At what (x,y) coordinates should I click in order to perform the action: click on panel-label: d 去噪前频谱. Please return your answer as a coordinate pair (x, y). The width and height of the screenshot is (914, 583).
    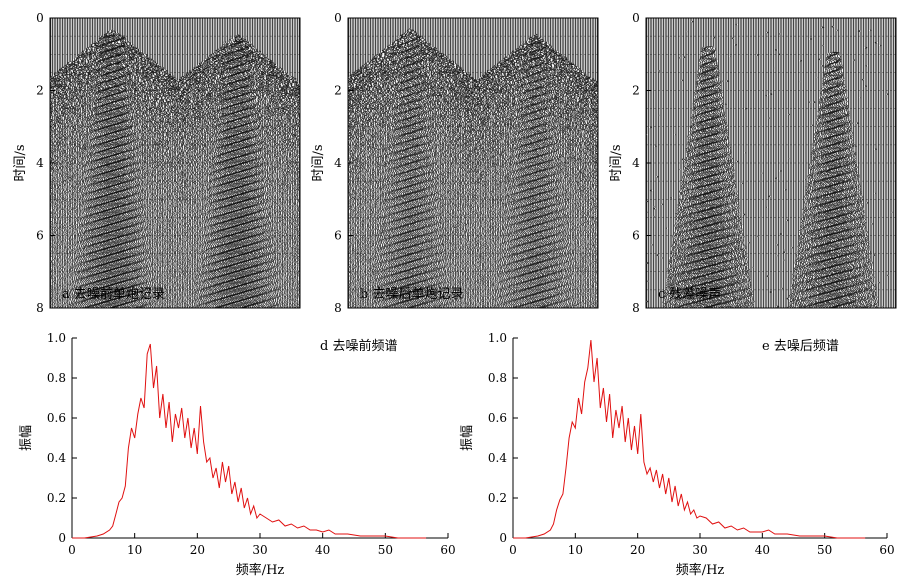
    Looking at the image, I should click on (358, 346).